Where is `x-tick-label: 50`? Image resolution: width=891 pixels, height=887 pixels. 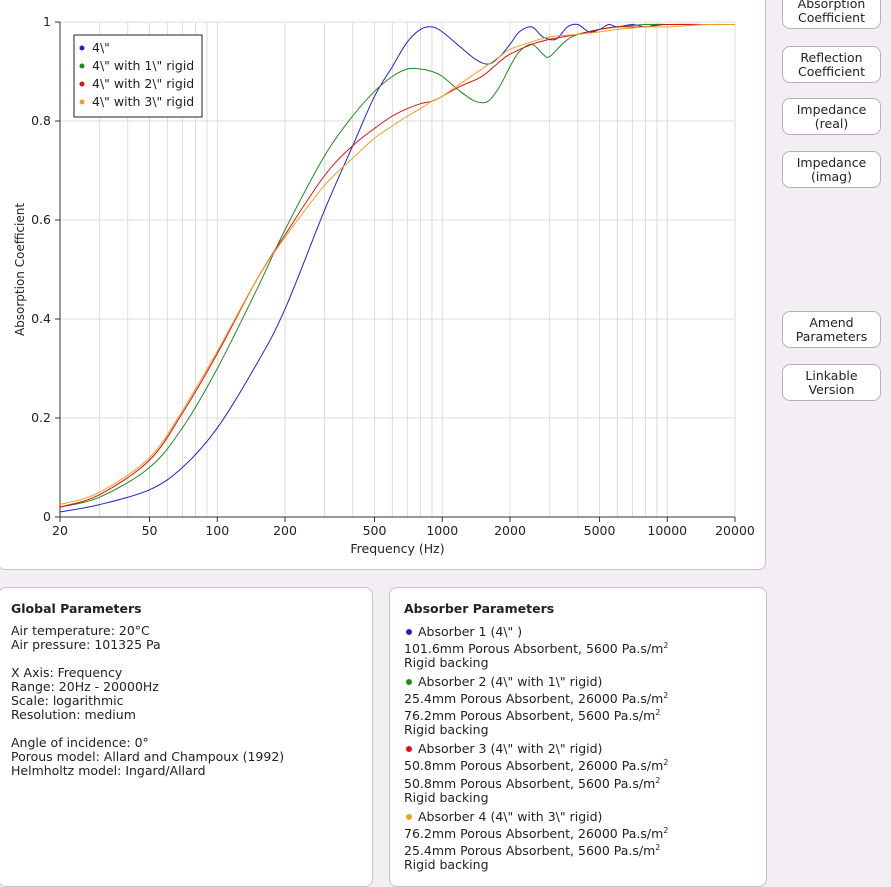 x-tick-label: 50 is located at coordinates (150, 530).